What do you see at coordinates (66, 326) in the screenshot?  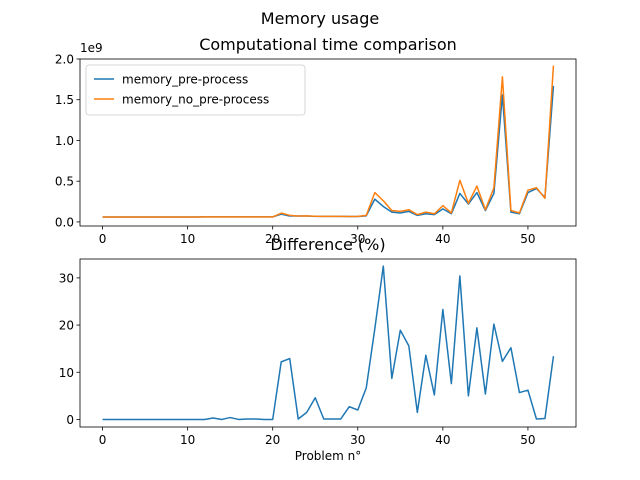 I see `y-tick-label: 20` at bounding box center [66, 326].